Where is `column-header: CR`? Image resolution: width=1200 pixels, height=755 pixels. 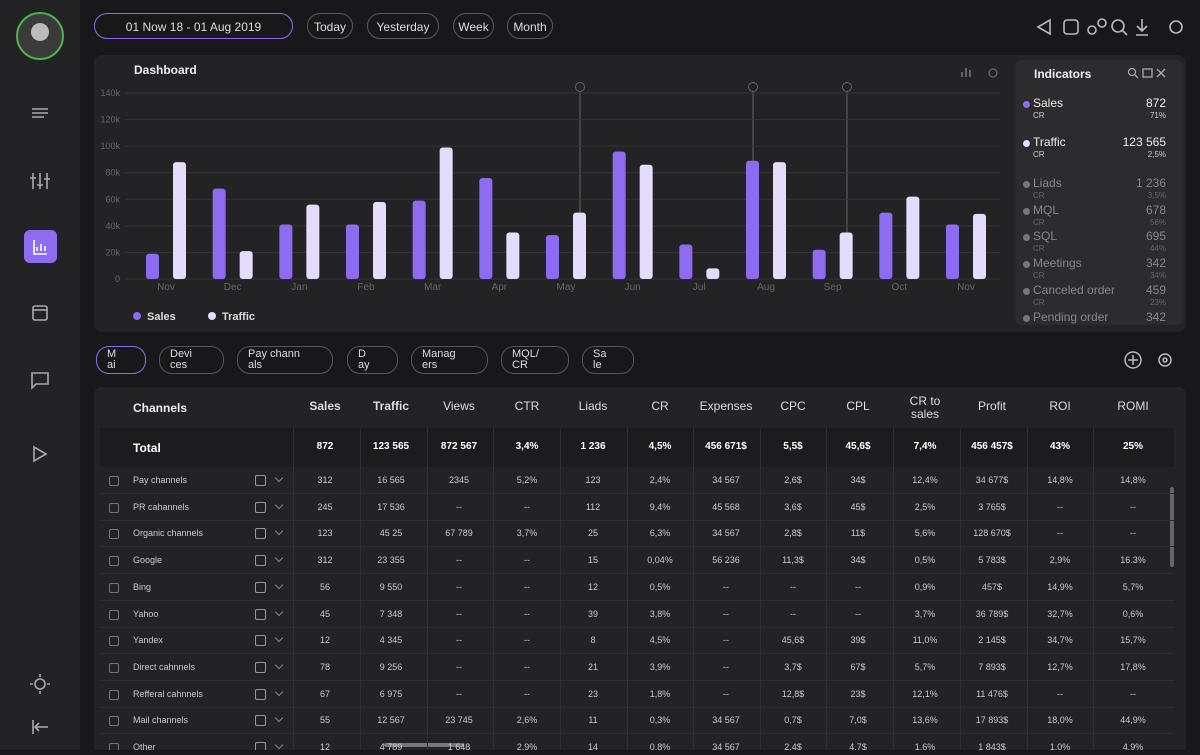 column-header: CR is located at coordinates (660, 406).